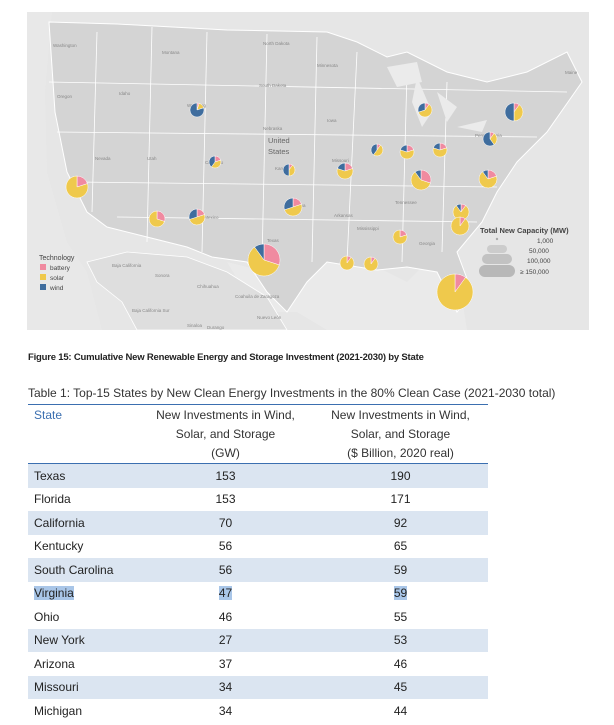 This screenshot has width=614, height=725. I want to click on cell-state: South Carolina, so click(83, 570).